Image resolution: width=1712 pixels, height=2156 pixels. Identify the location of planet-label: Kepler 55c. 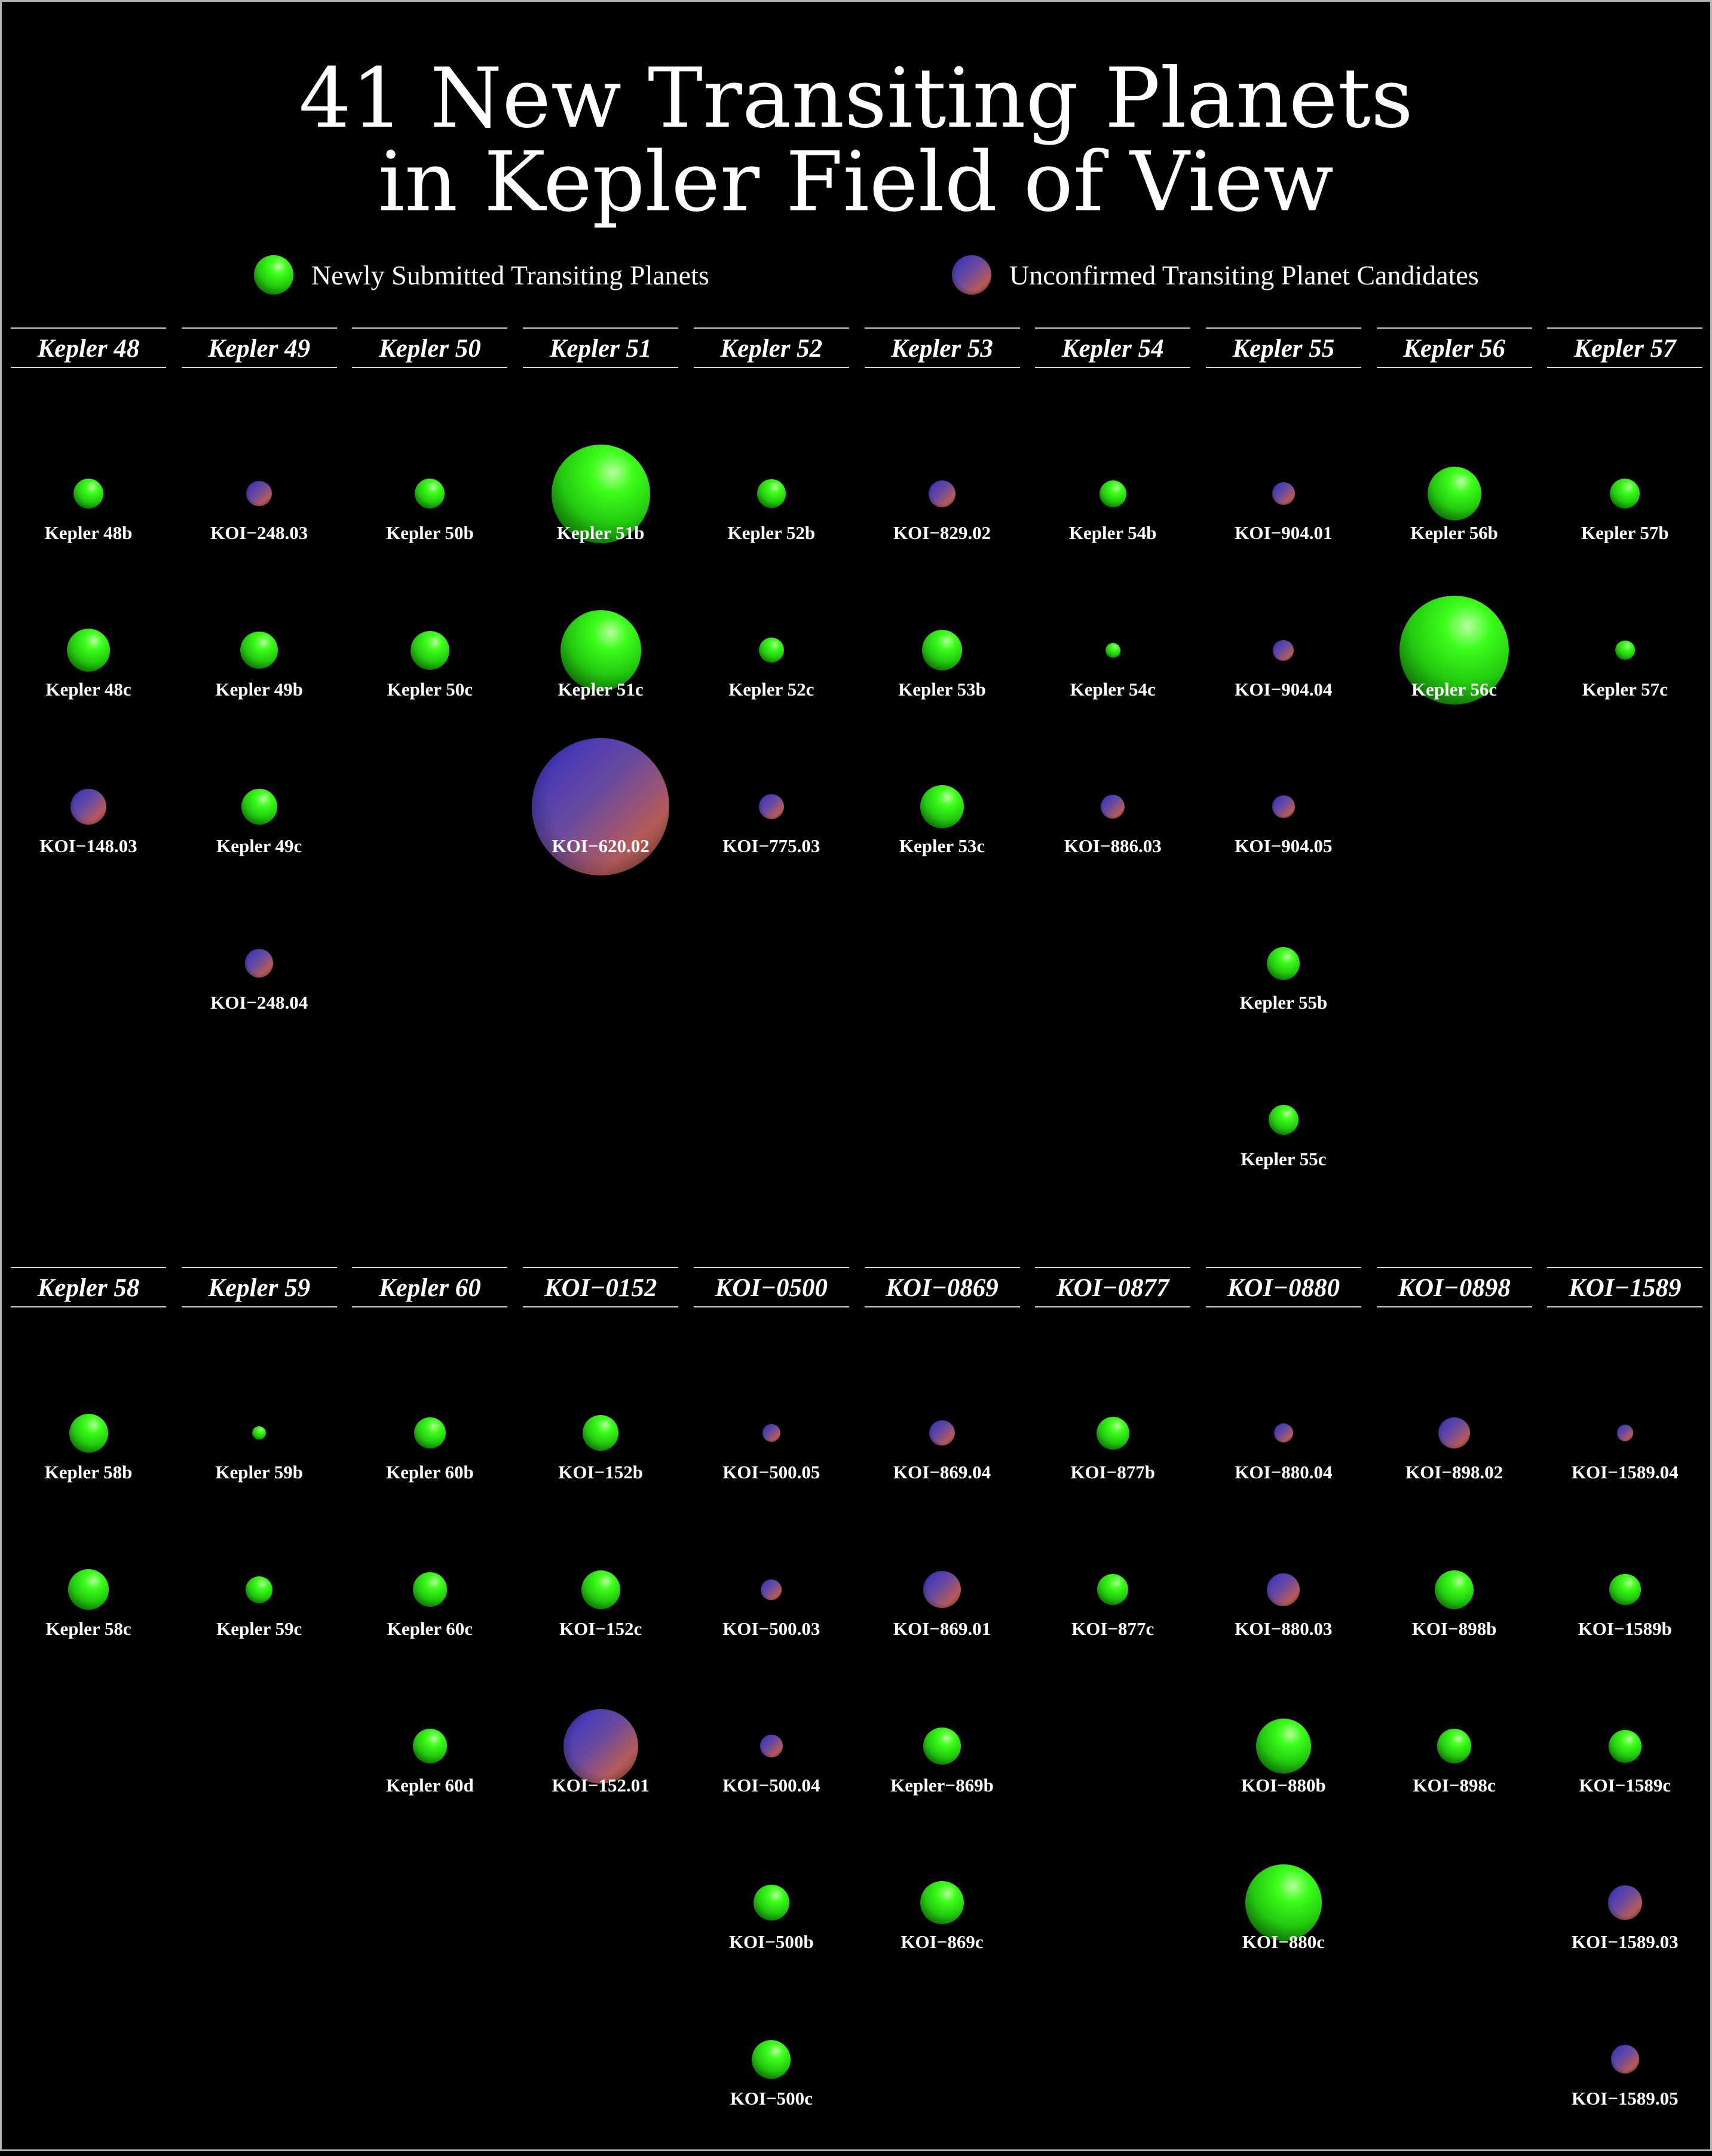
(1284, 1159).